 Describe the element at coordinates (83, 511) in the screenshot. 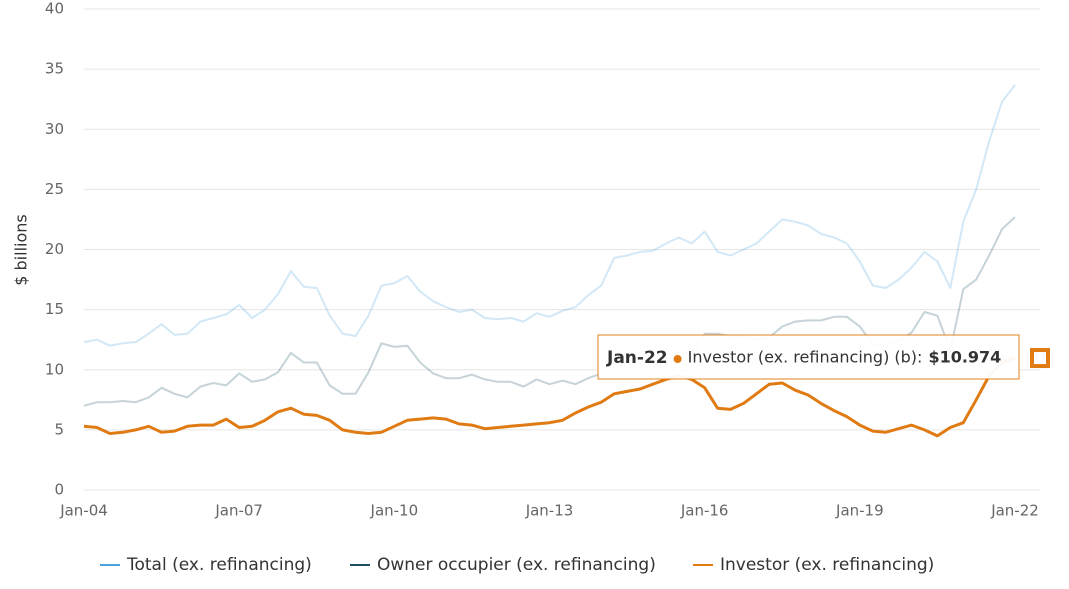

I see `x-tick-label: Jan-04` at that location.